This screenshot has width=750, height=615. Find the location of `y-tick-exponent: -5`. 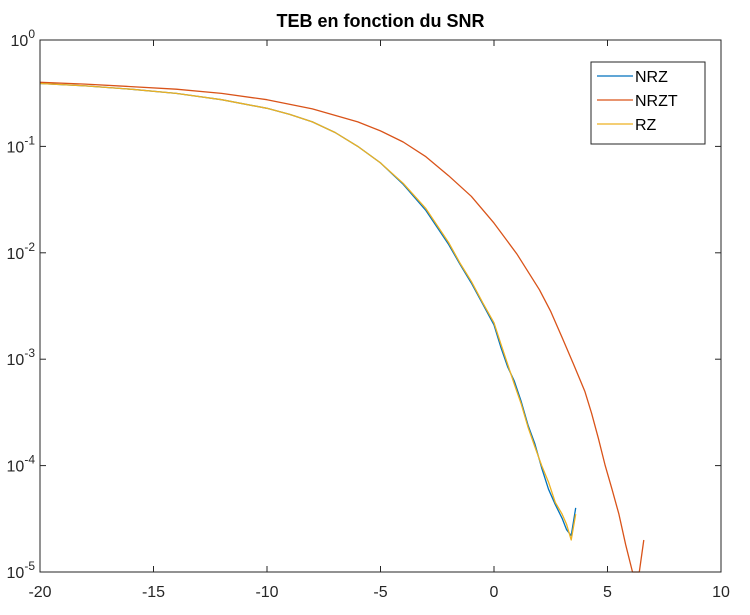

y-tick-exponent: -5 is located at coordinates (29, 566).